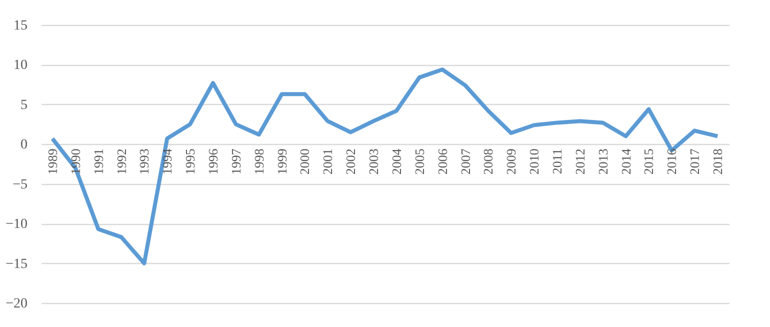  Describe the element at coordinates (236, 161) in the screenshot. I see `x-tick-label: 1997` at that location.